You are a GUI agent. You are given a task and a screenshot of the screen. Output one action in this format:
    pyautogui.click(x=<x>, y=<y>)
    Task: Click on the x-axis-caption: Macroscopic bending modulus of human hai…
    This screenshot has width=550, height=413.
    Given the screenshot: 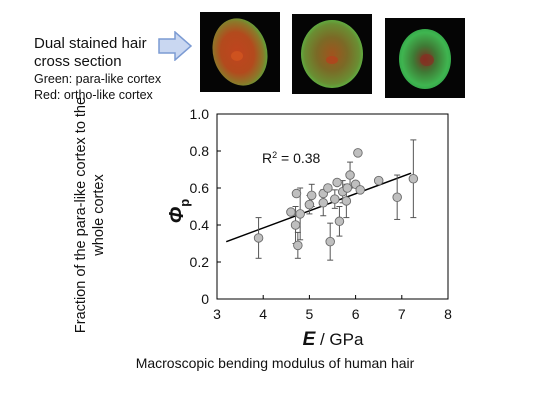 What is the action you would take?
    pyautogui.click(x=275, y=363)
    